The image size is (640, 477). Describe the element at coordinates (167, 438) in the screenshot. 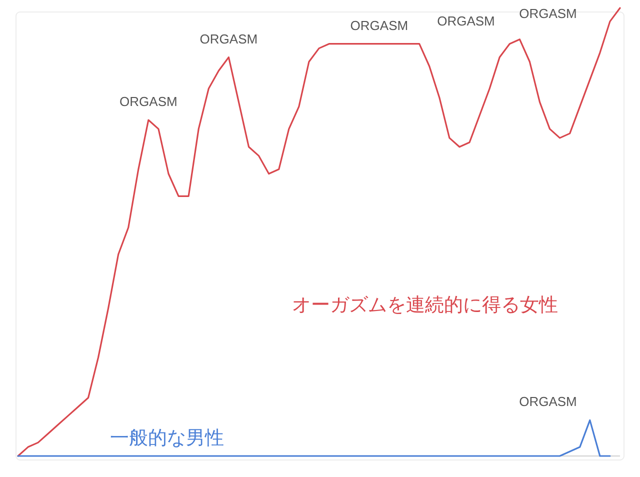

I see `series-label: 一般的な男性` at that location.